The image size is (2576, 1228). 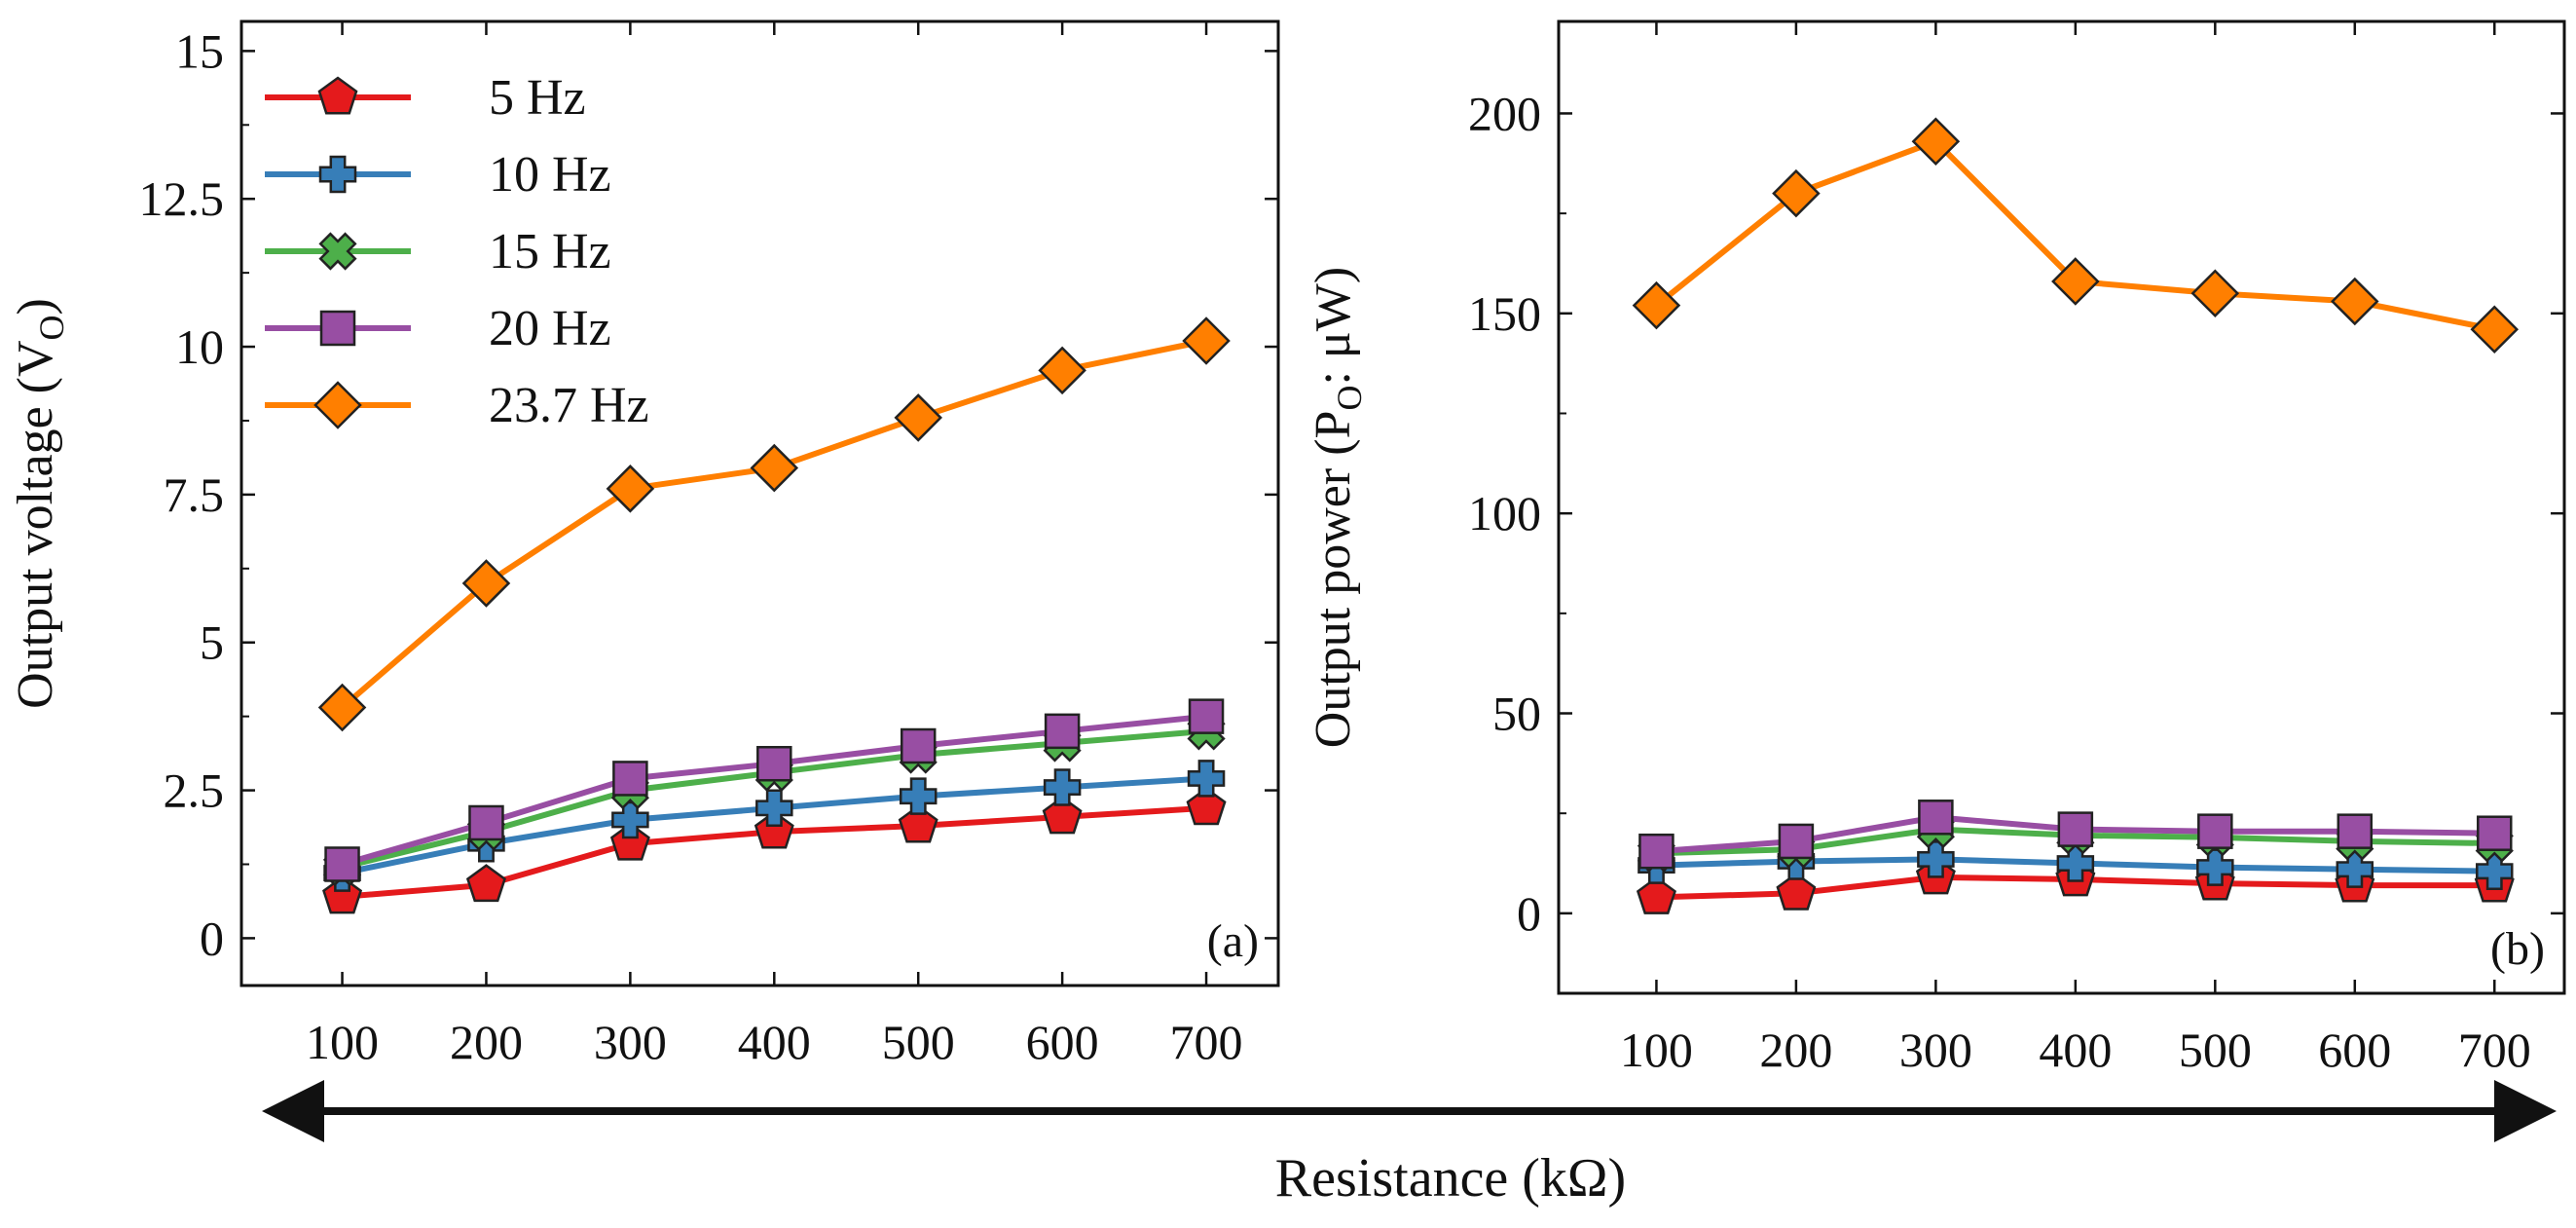 I want to click on y-tick-label: 0, so click(x=212, y=938).